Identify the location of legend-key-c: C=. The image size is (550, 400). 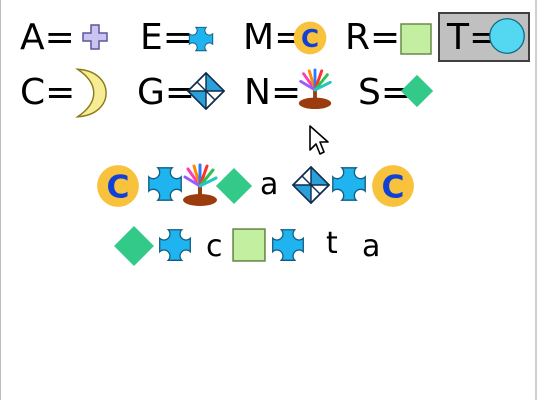
(47, 93).